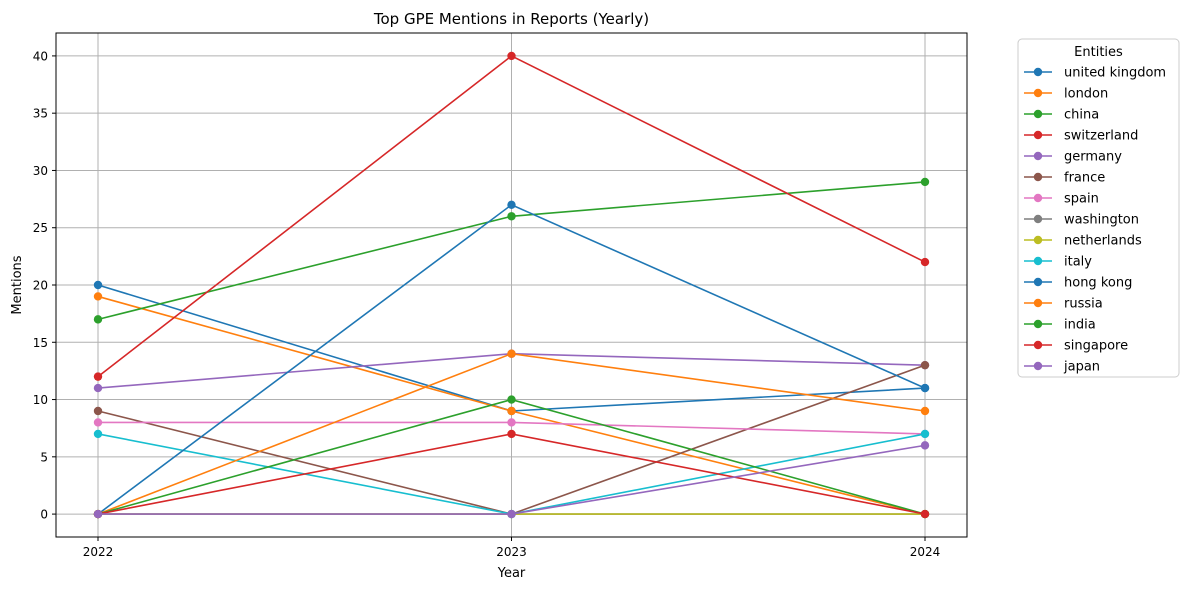  I want to click on legend-item-hong-kong: hong kong, so click(1078, 283).